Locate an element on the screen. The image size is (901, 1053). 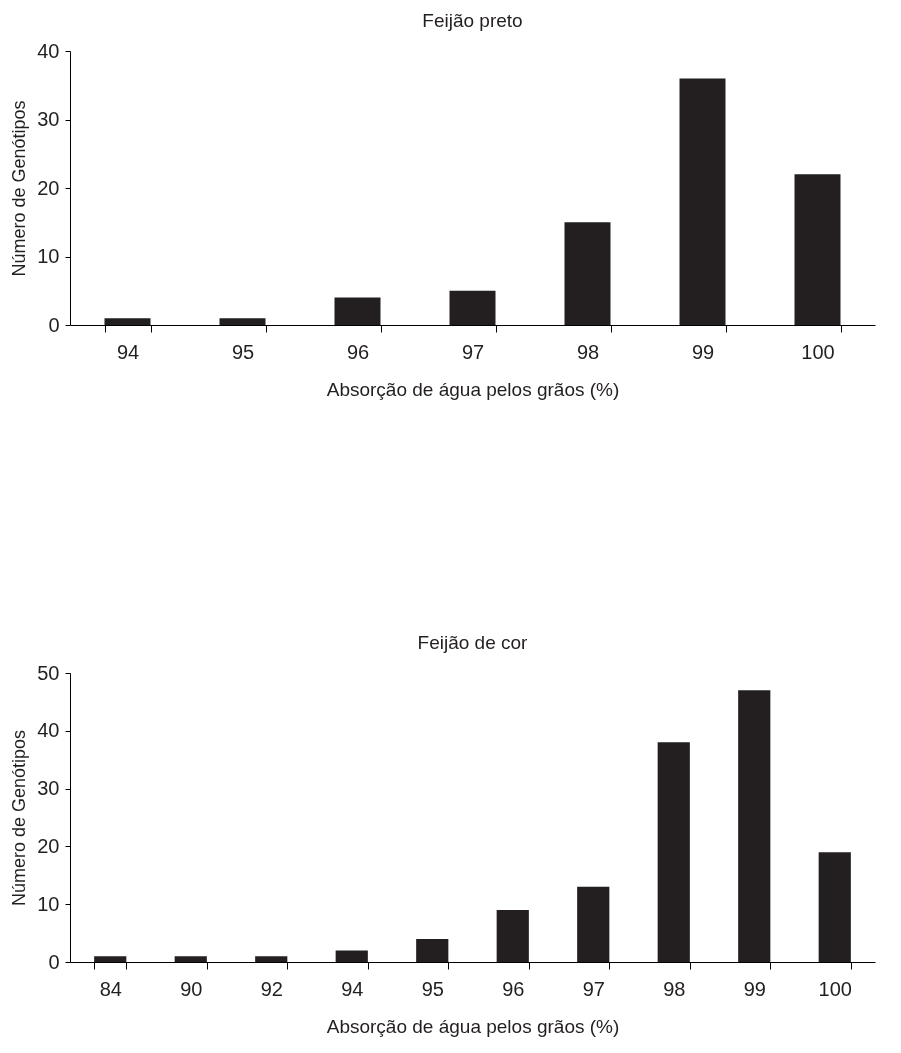
y-tick-label: 50 is located at coordinates (48, 672).